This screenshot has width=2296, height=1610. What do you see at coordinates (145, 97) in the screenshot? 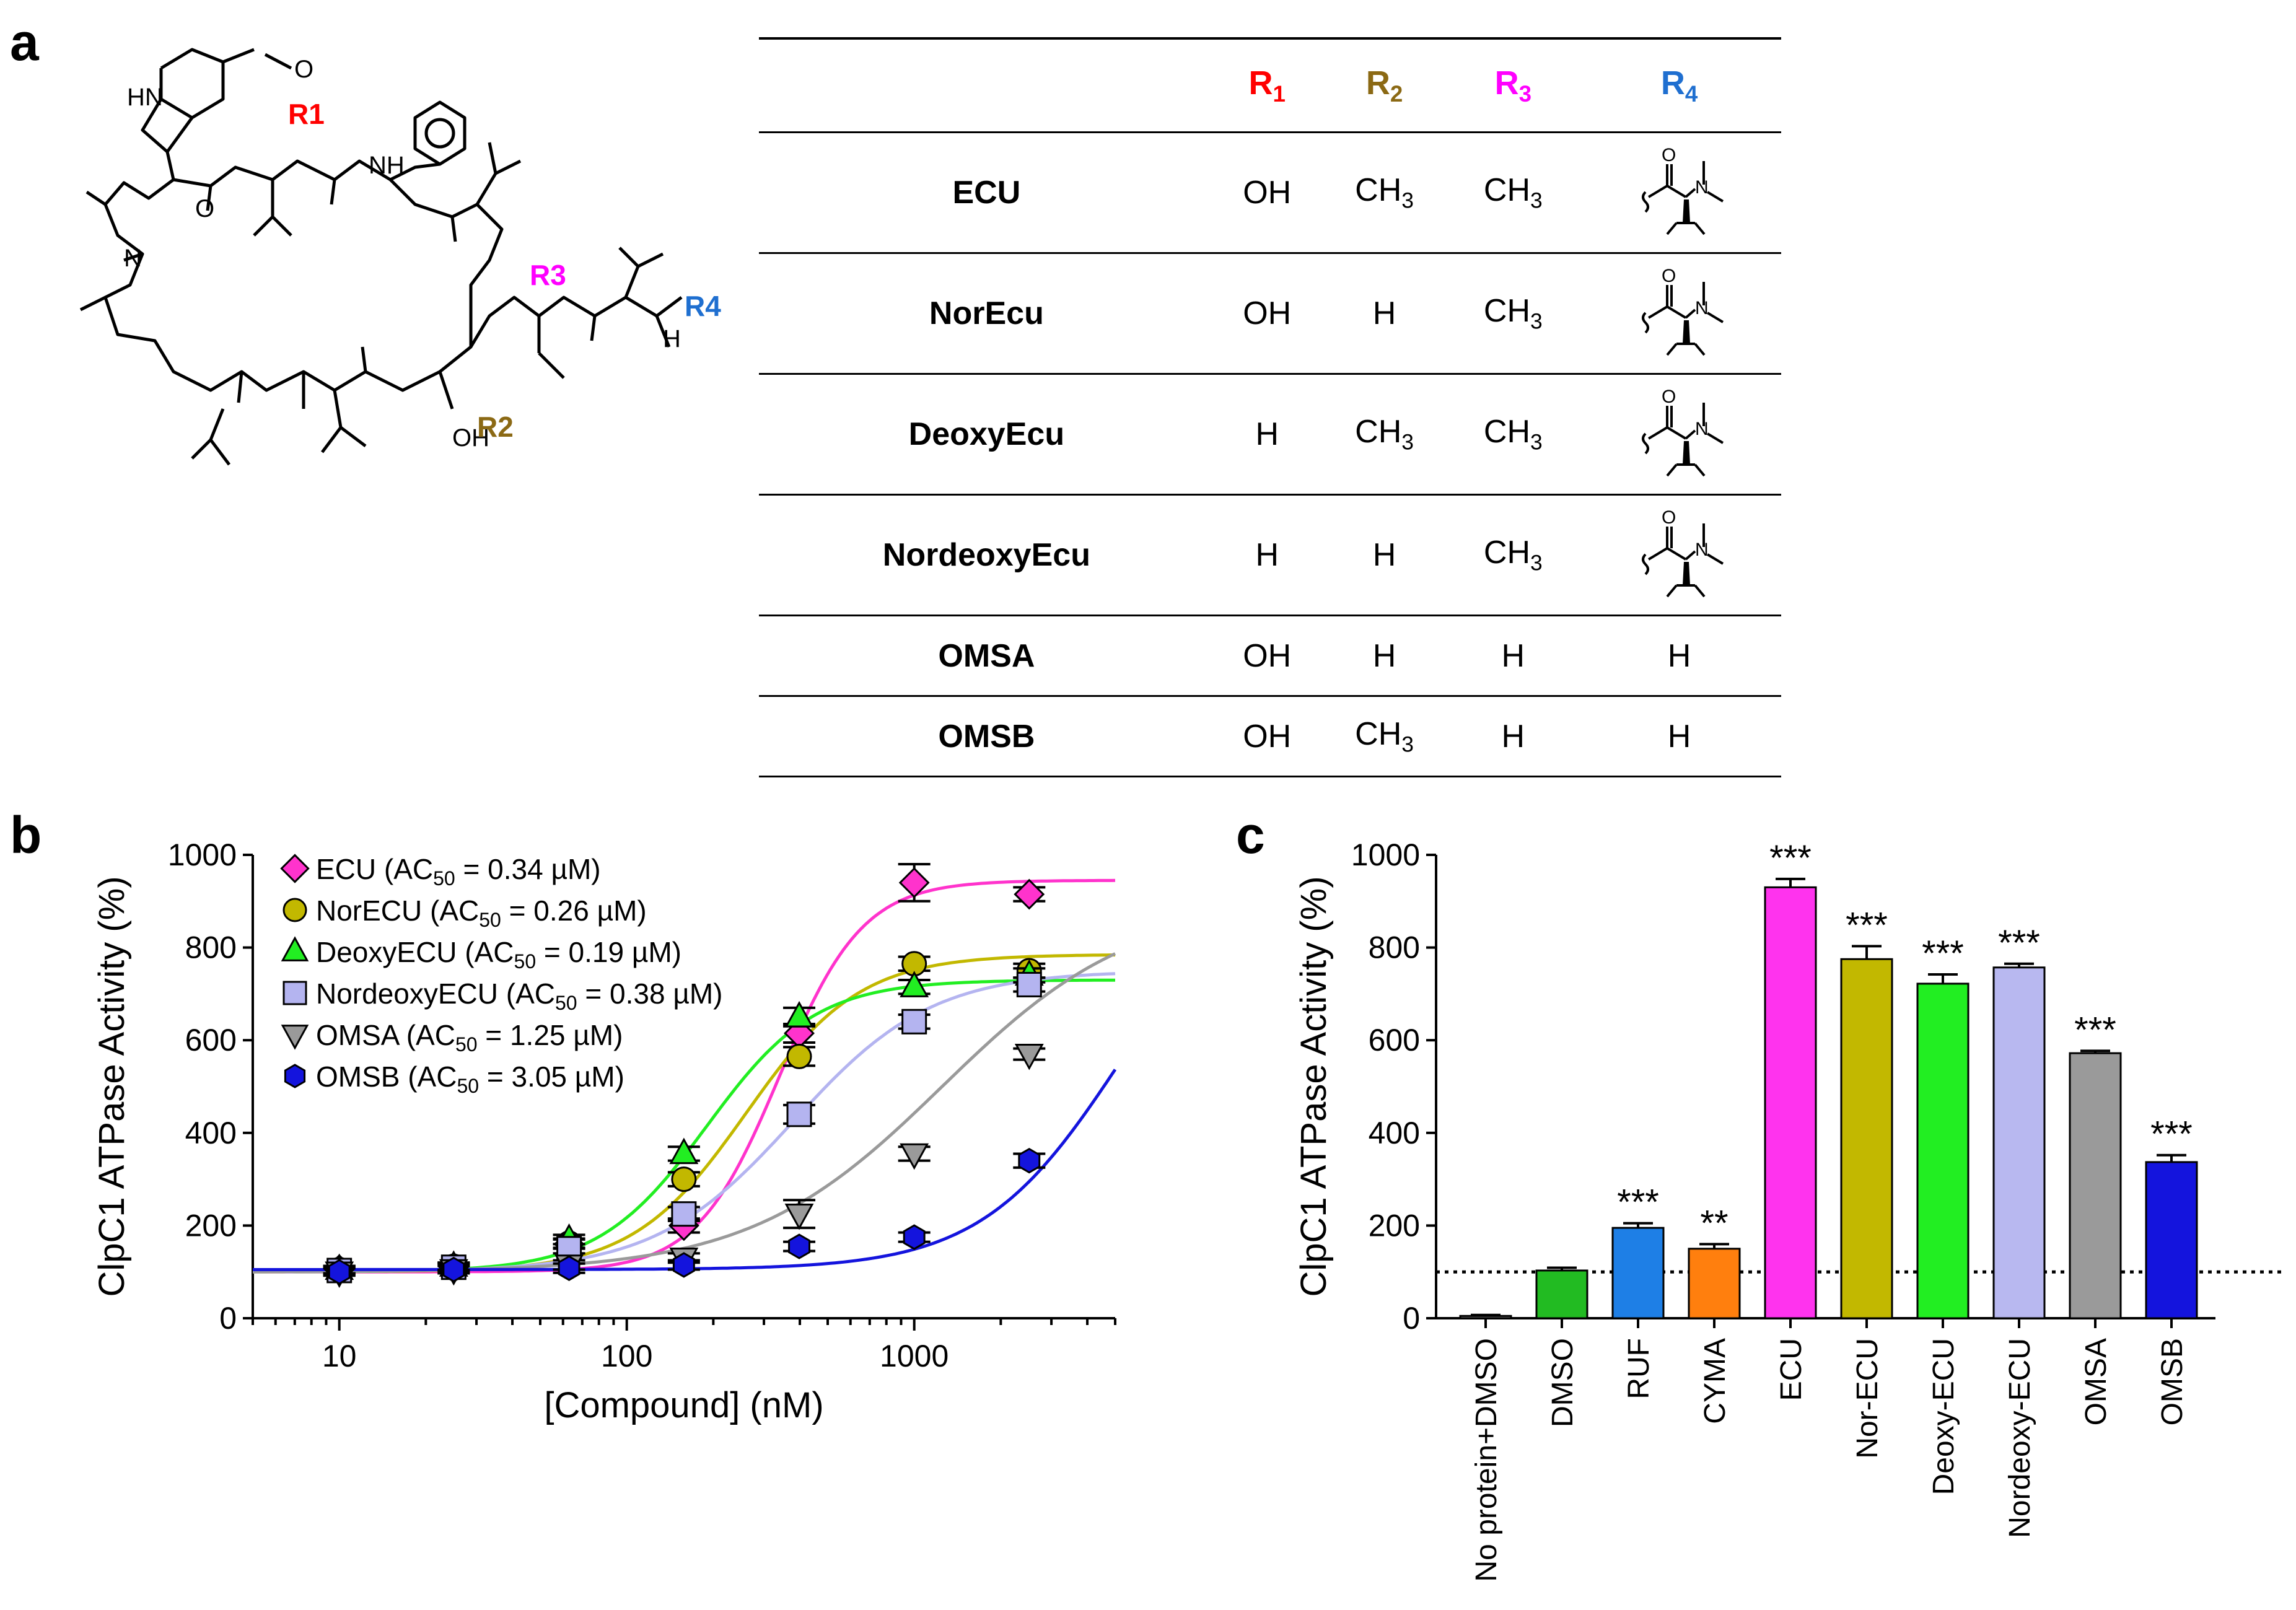
I see `indole-nh-label: HN` at bounding box center [145, 97].